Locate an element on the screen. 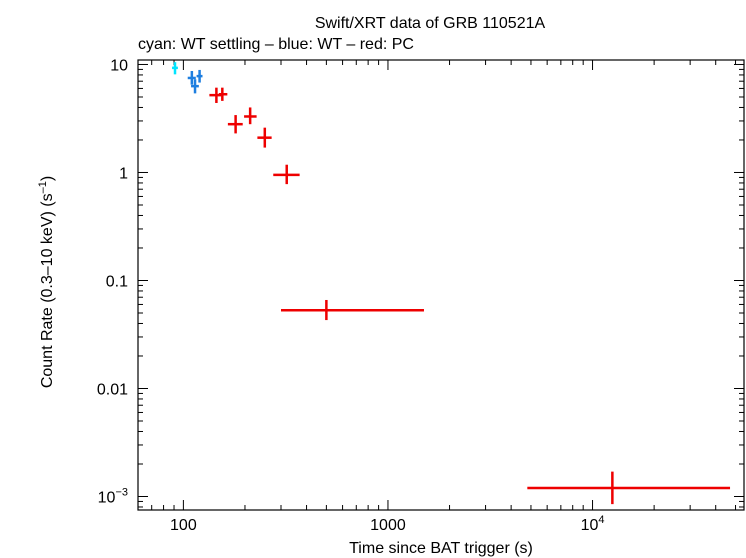 The image size is (746, 558). y-tick-label: 10 is located at coordinates (119, 65).